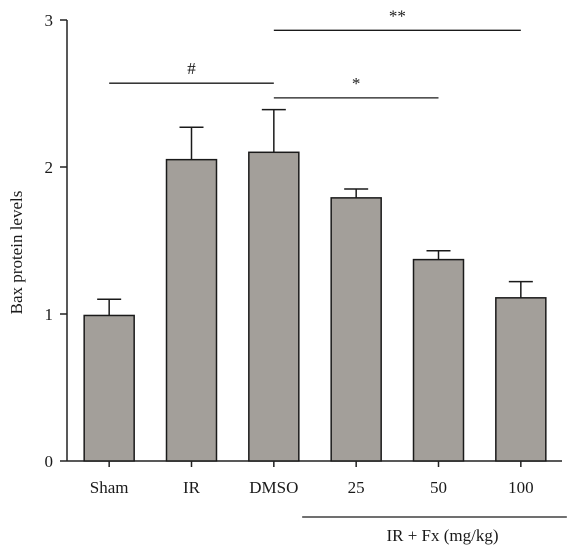  I want to click on y-tick-label: 1, so click(49, 314).